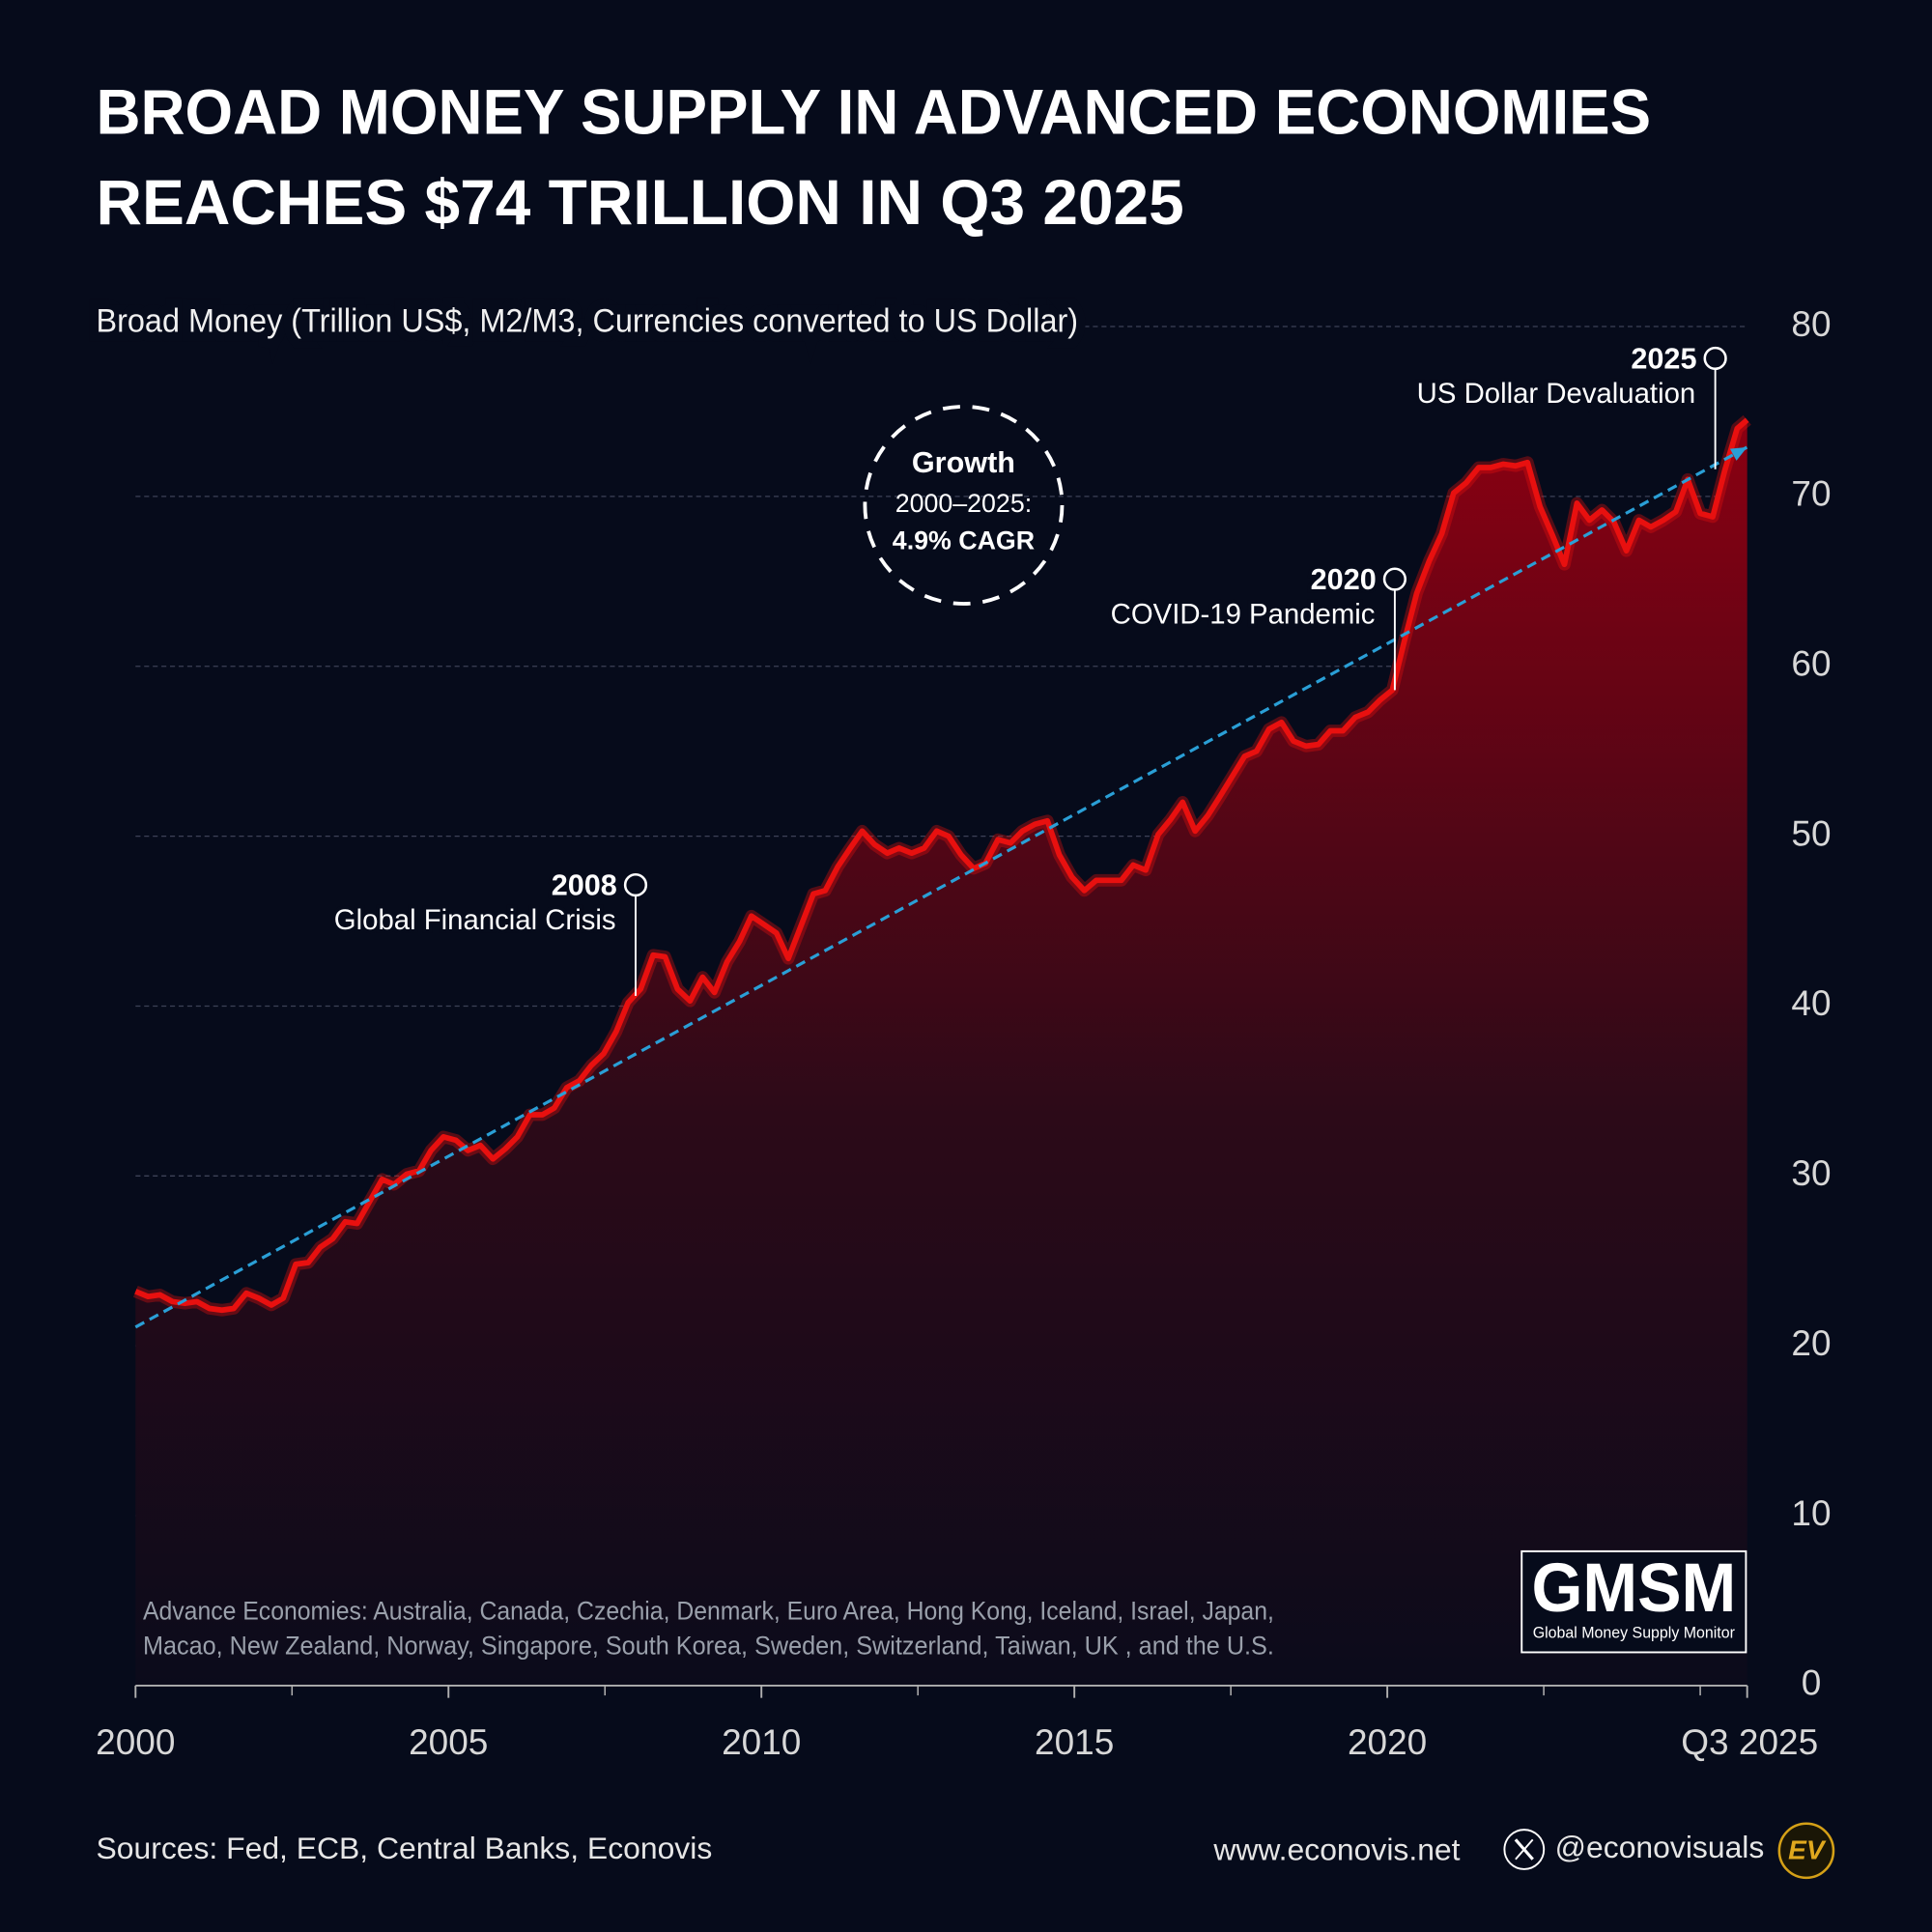 Image resolution: width=1932 pixels, height=1932 pixels. I want to click on logo-text: Global Money Supply Monitor, so click(1634, 1633).